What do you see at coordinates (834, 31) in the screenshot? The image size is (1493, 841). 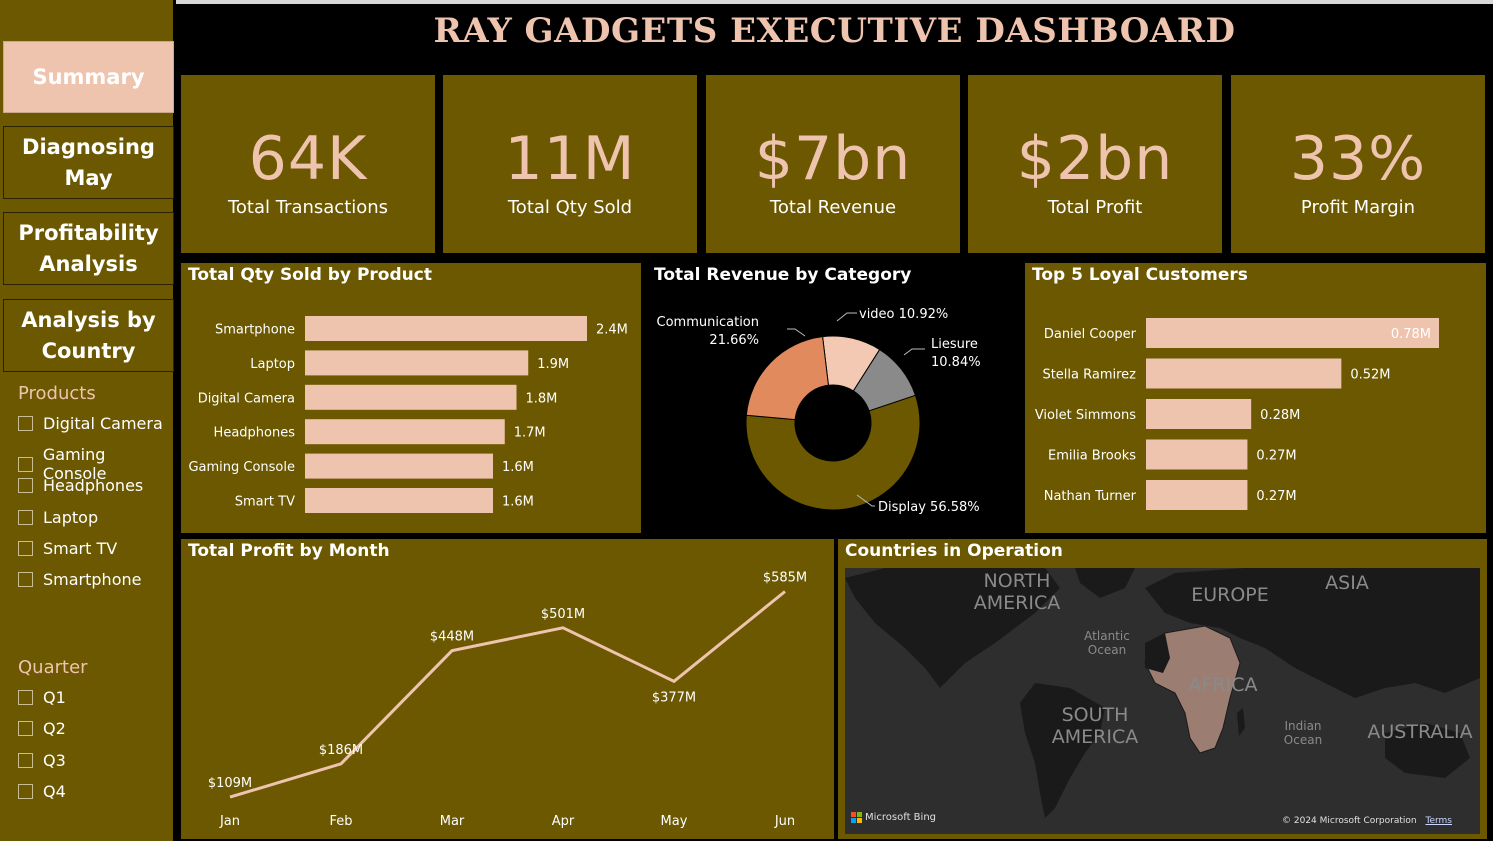 I see `dashboard-title: RAY GADGETS EXECUTIVE DASHBOARD` at bounding box center [834, 31].